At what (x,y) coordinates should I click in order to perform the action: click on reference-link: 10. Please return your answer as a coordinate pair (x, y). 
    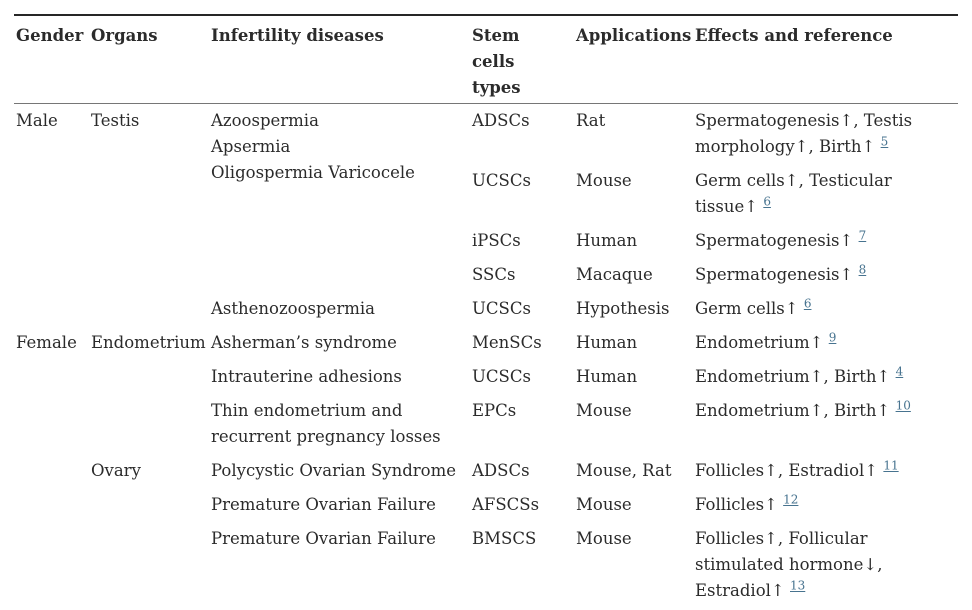
    Looking at the image, I should click on (903, 405).